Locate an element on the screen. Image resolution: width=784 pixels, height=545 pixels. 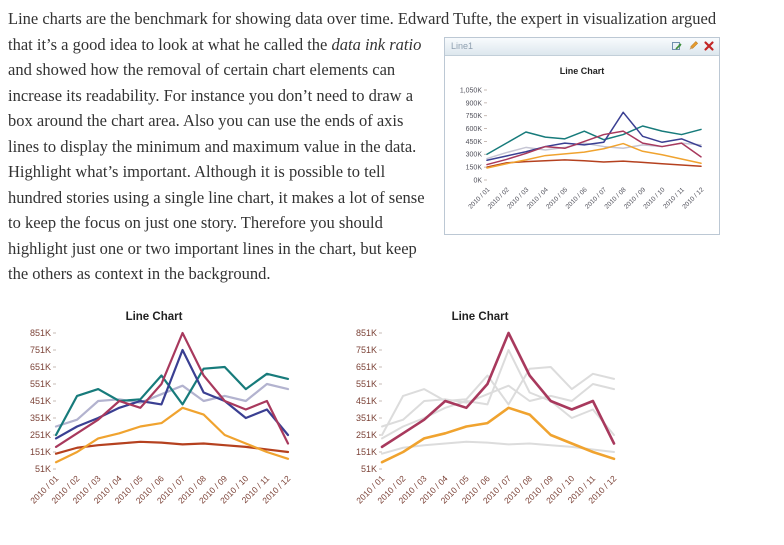
italic-phrase: data ink ratio is located at coordinates (376, 44).